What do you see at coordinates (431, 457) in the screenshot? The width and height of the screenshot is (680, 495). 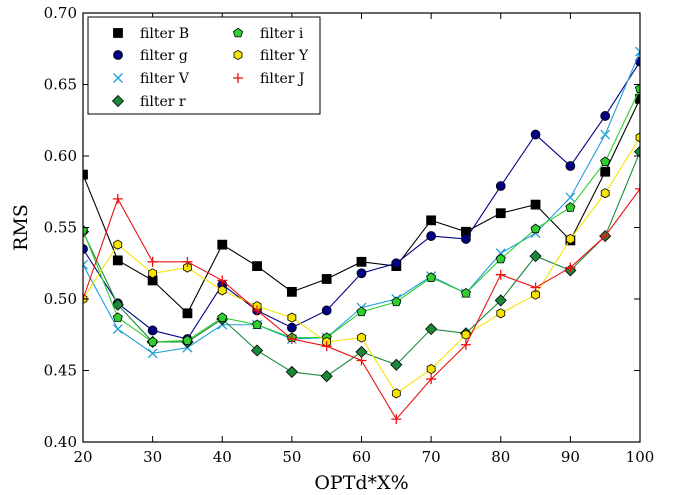 I see `x-tick-label: 70` at bounding box center [431, 457].